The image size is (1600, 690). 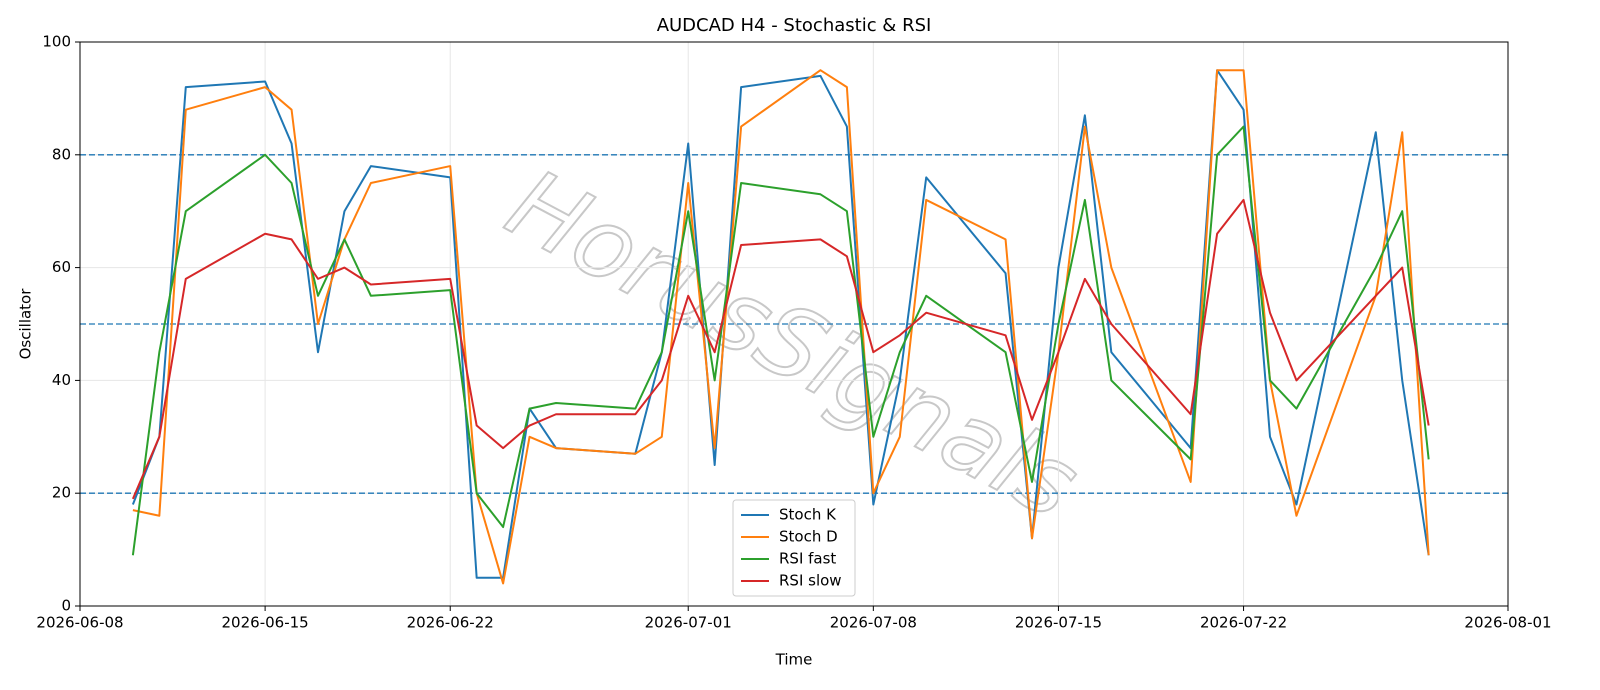 What do you see at coordinates (873, 623) in the screenshot?
I see `x-tick-label: 2026-07-08` at bounding box center [873, 623].